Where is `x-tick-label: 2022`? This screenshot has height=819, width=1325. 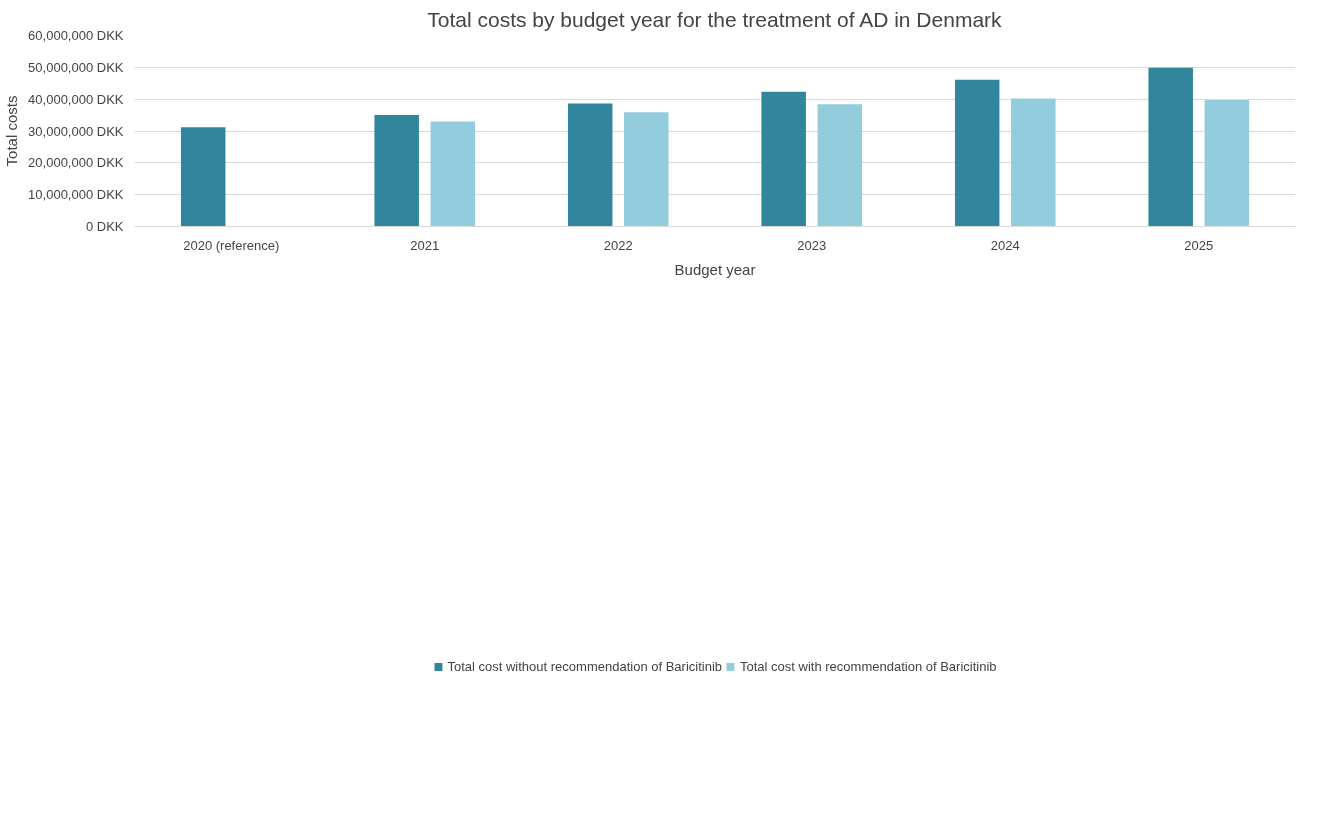 x-tick-label: 2022 is located at coordinates (618, 245).